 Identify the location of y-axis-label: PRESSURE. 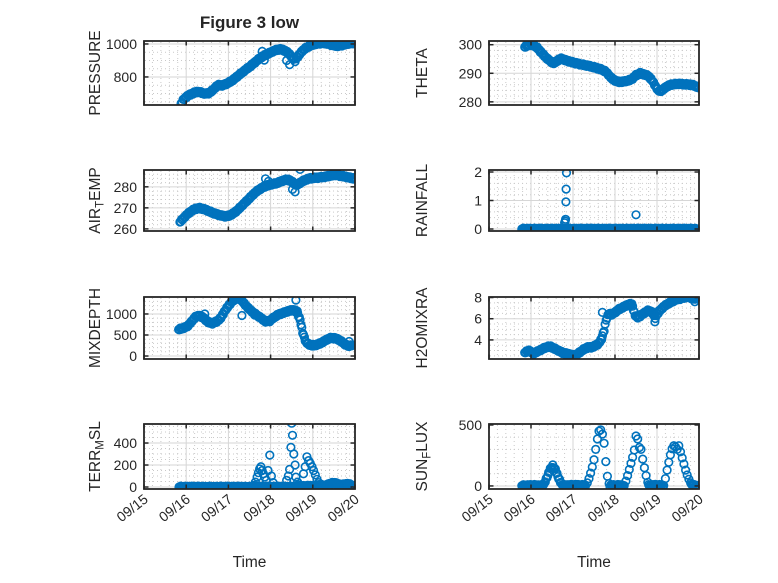
(95, 72).